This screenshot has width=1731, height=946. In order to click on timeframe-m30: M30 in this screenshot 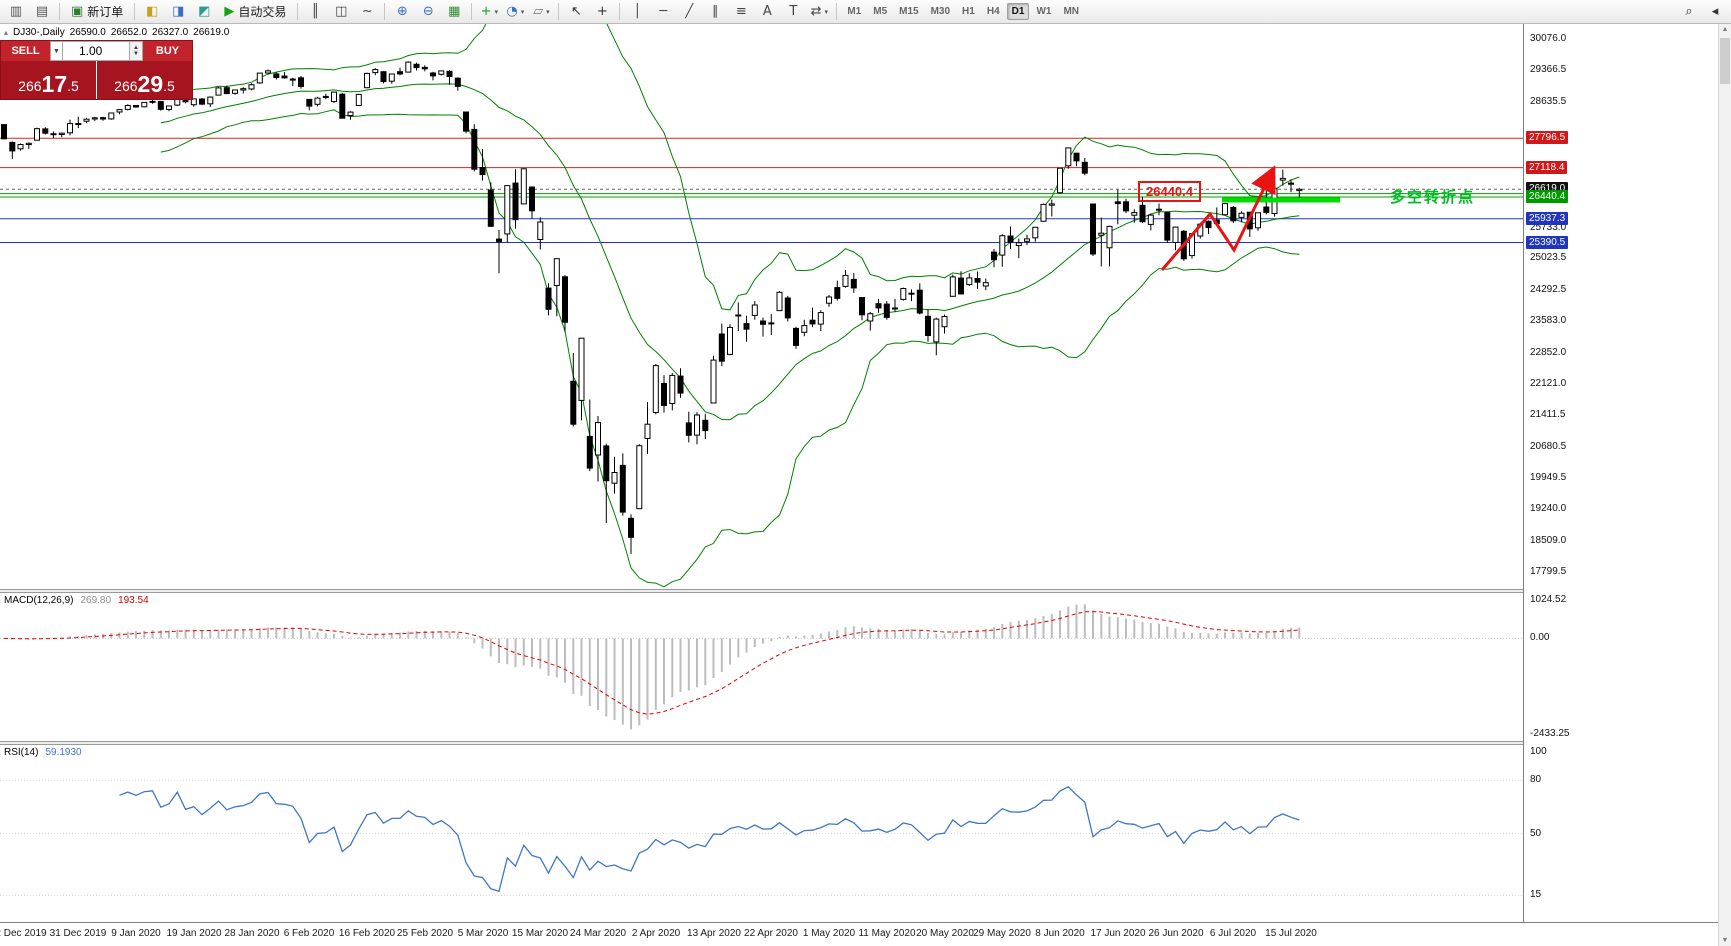, I will do `click(940, 11)`.